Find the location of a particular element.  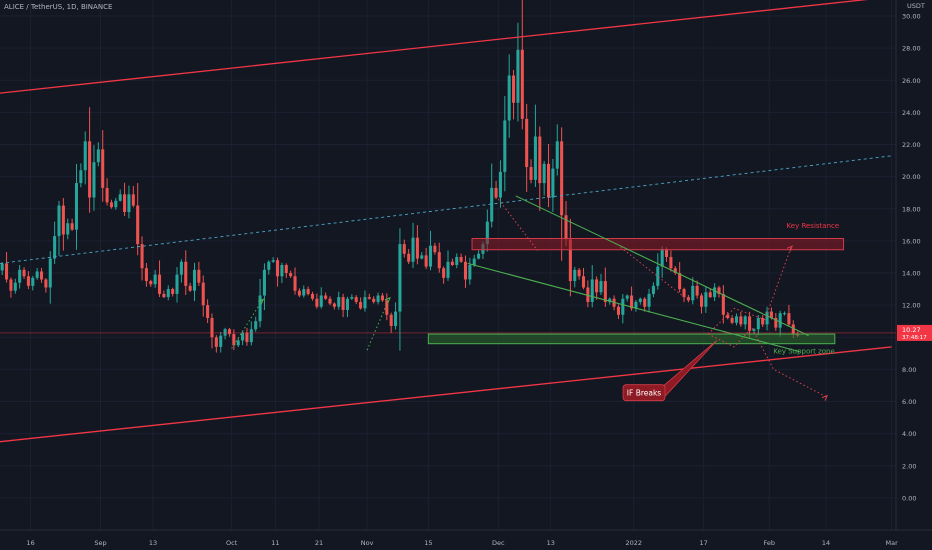

time-tick-label: 11 is located at coordinates (275, 543).